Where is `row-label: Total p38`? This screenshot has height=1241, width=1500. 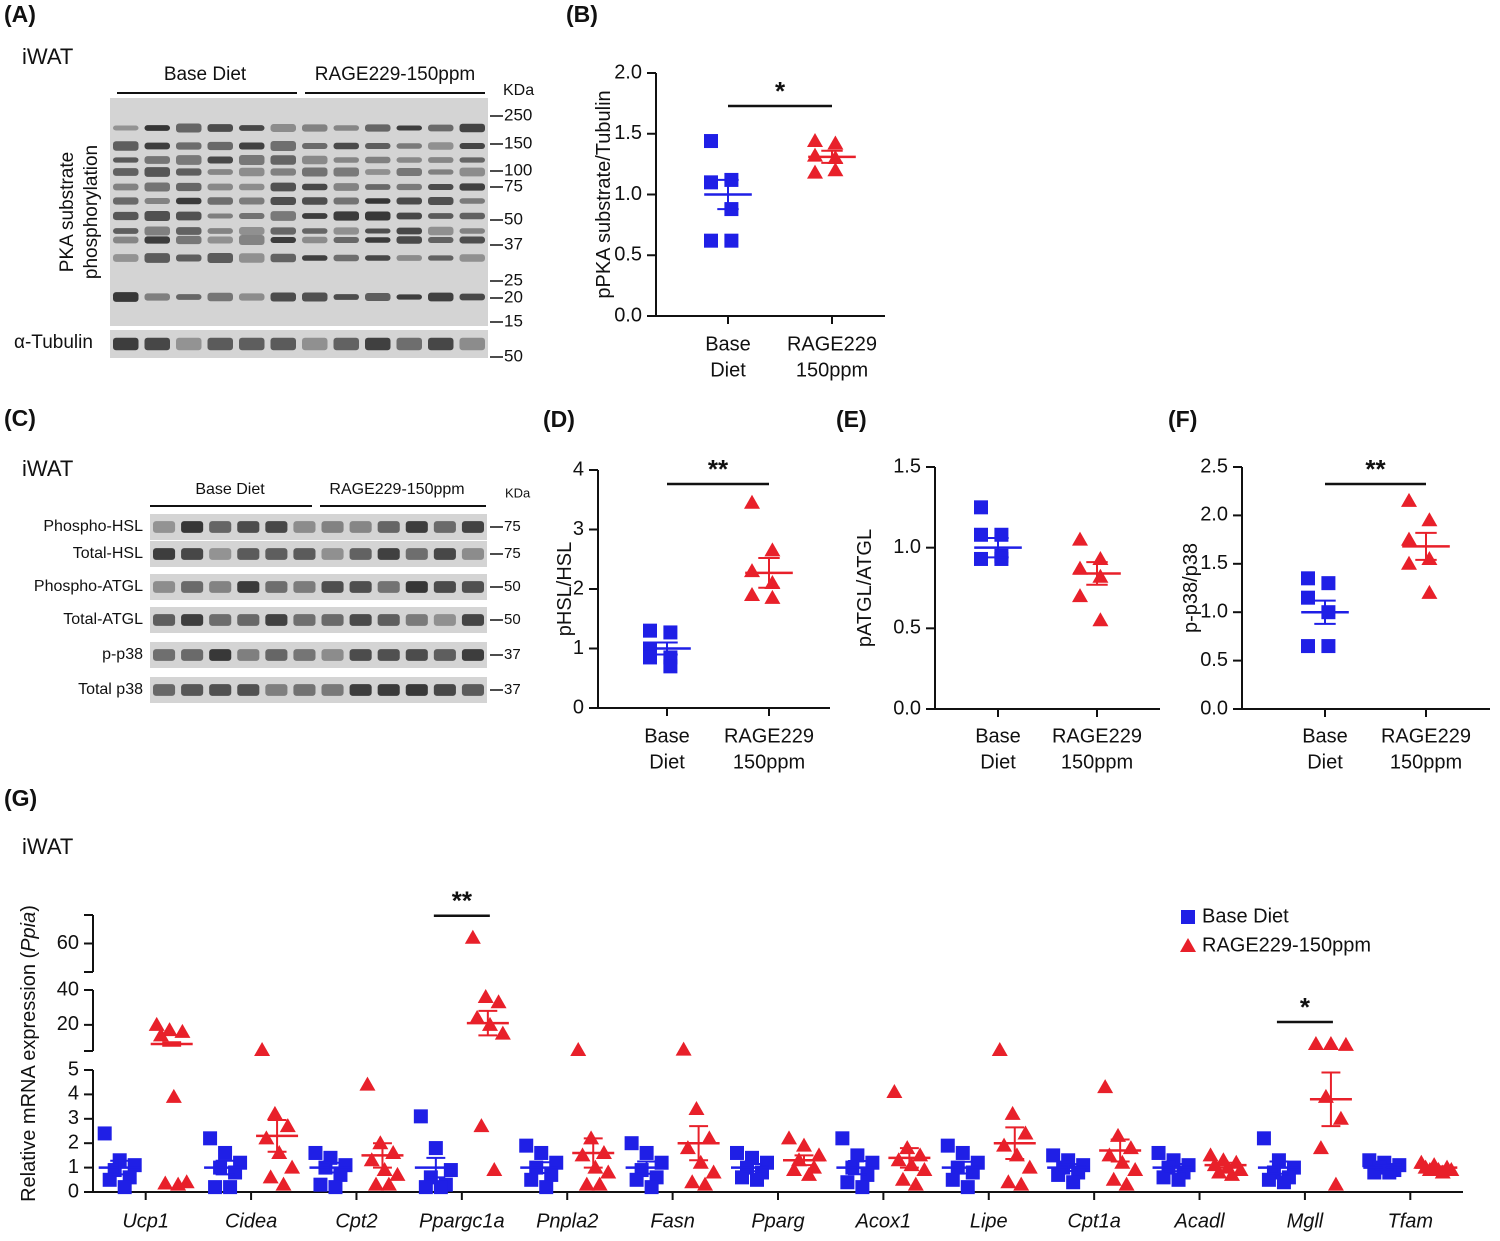 row-label: Total p38 is located at coordinates (110, 689).